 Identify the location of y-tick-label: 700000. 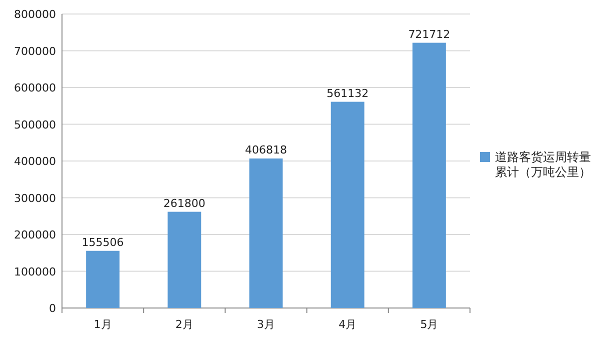
(35, 51).